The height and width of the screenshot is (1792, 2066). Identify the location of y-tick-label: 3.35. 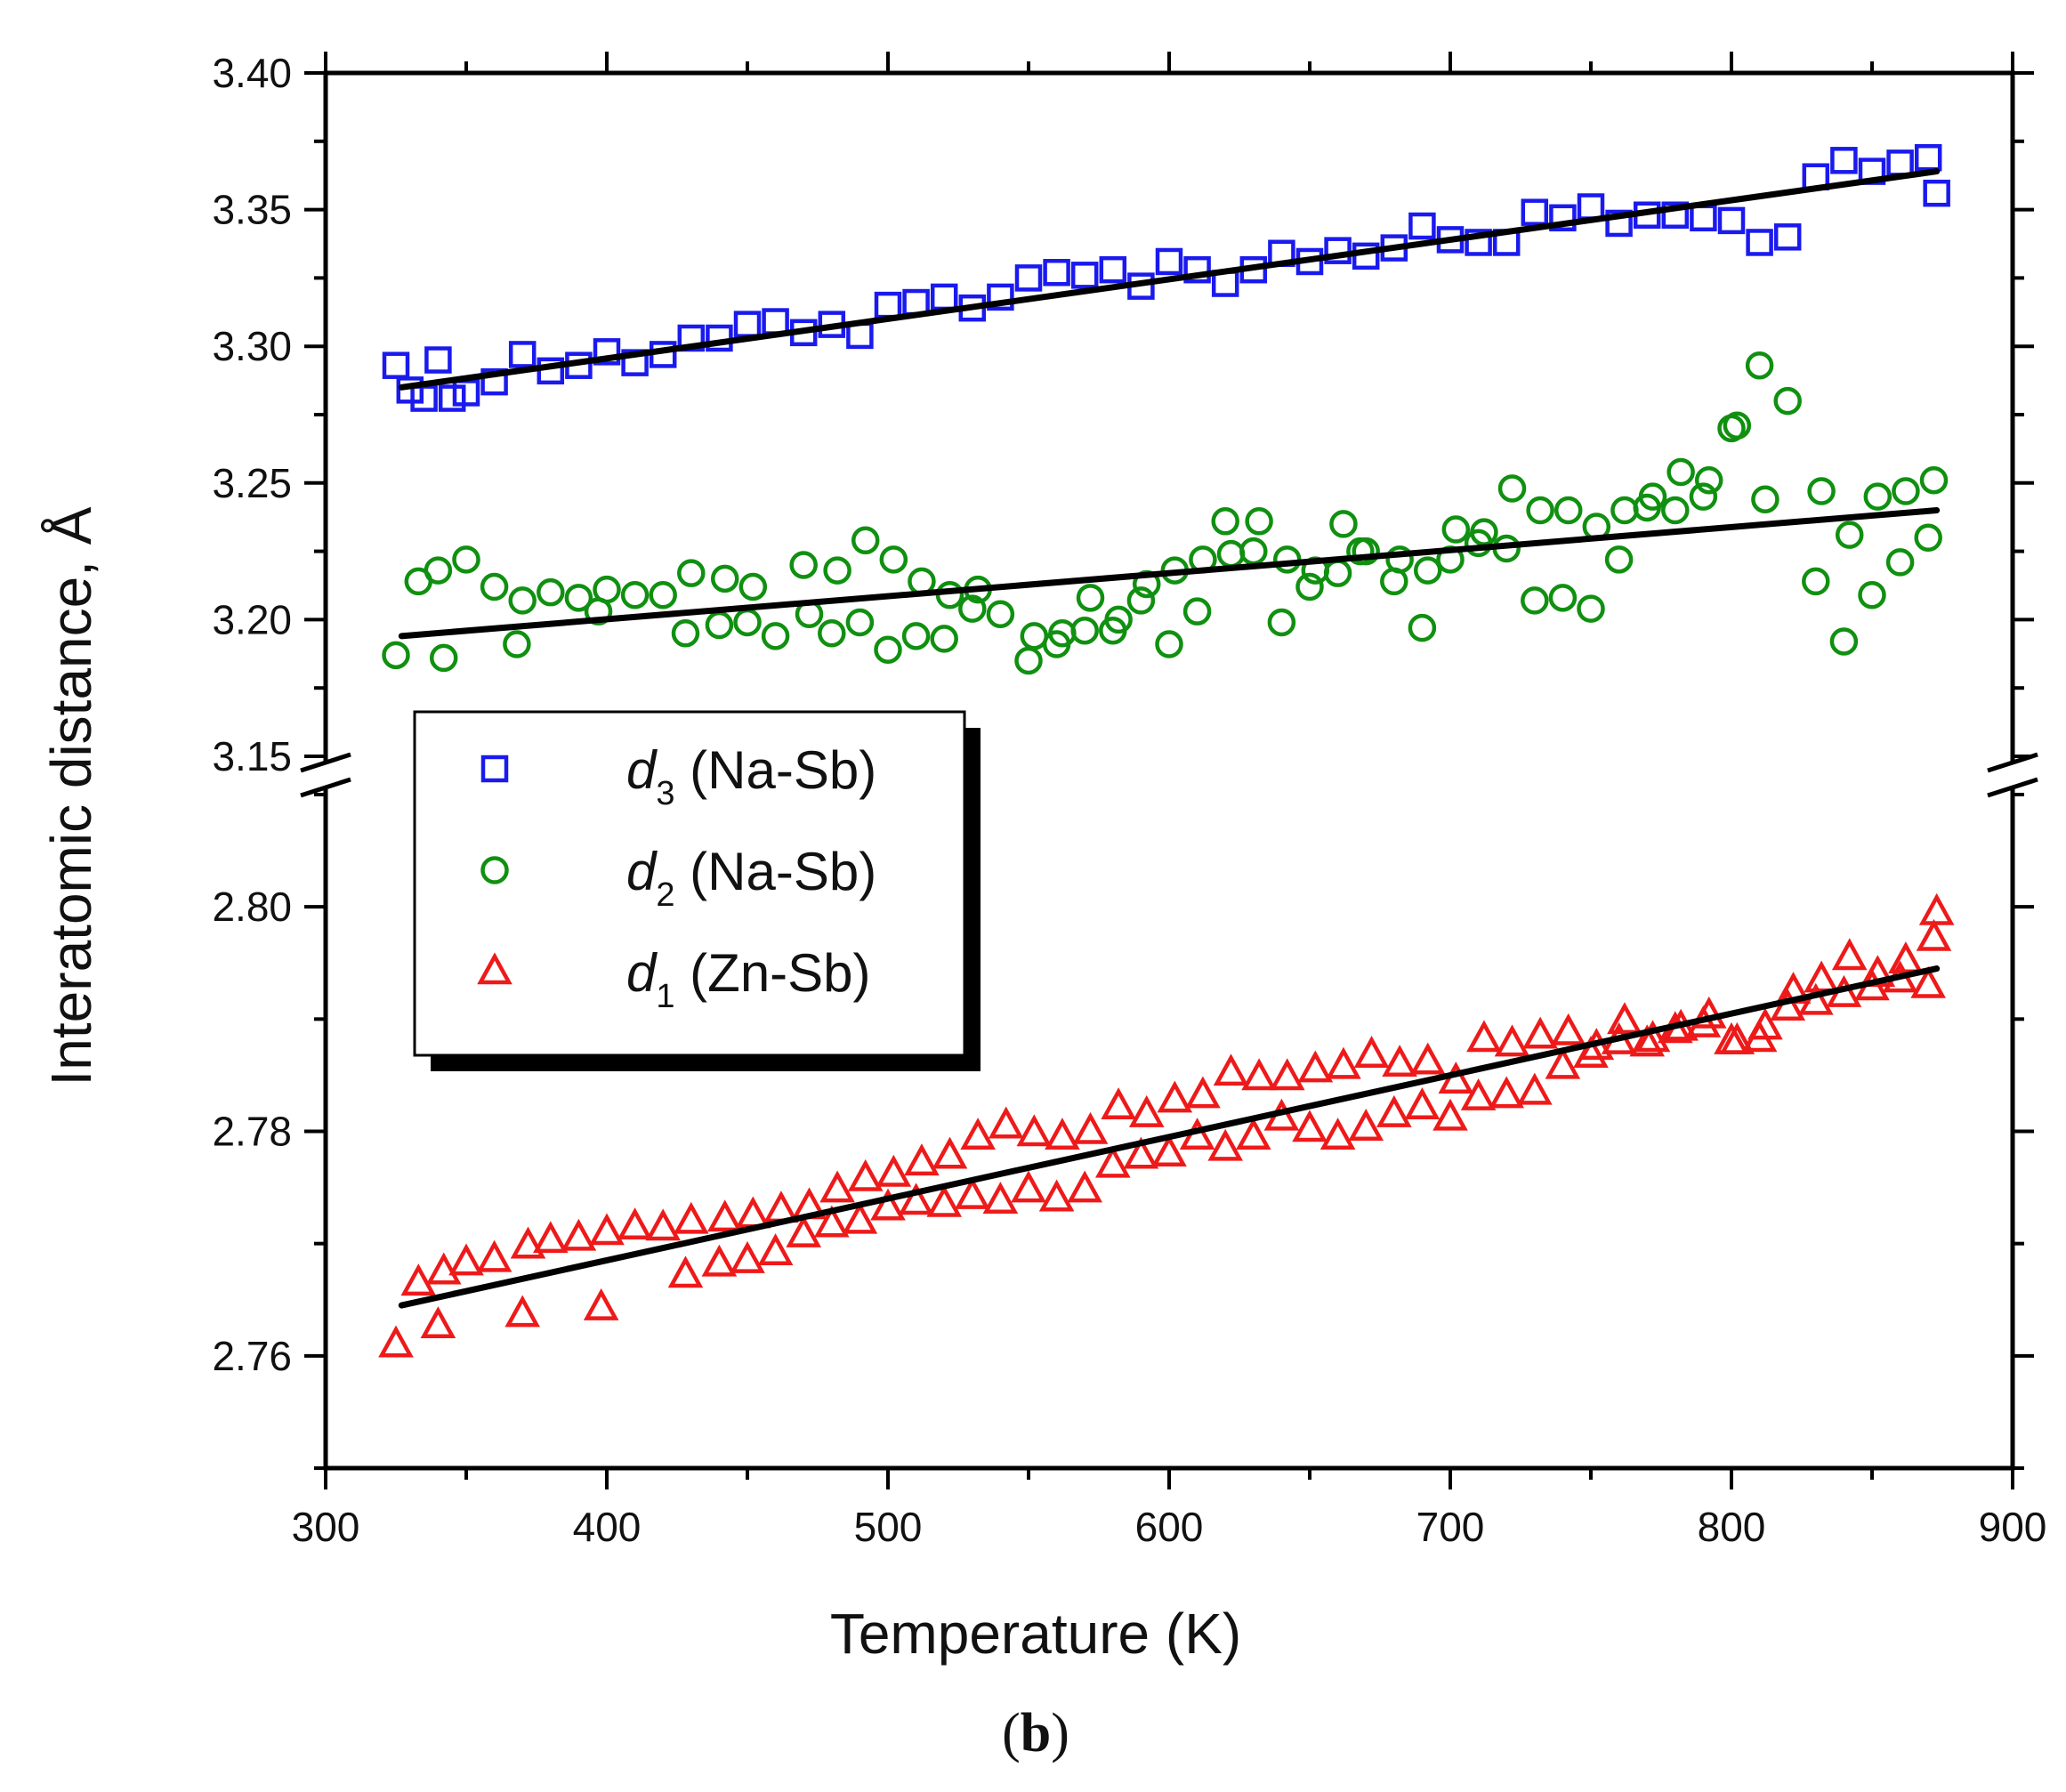
(252, 210).